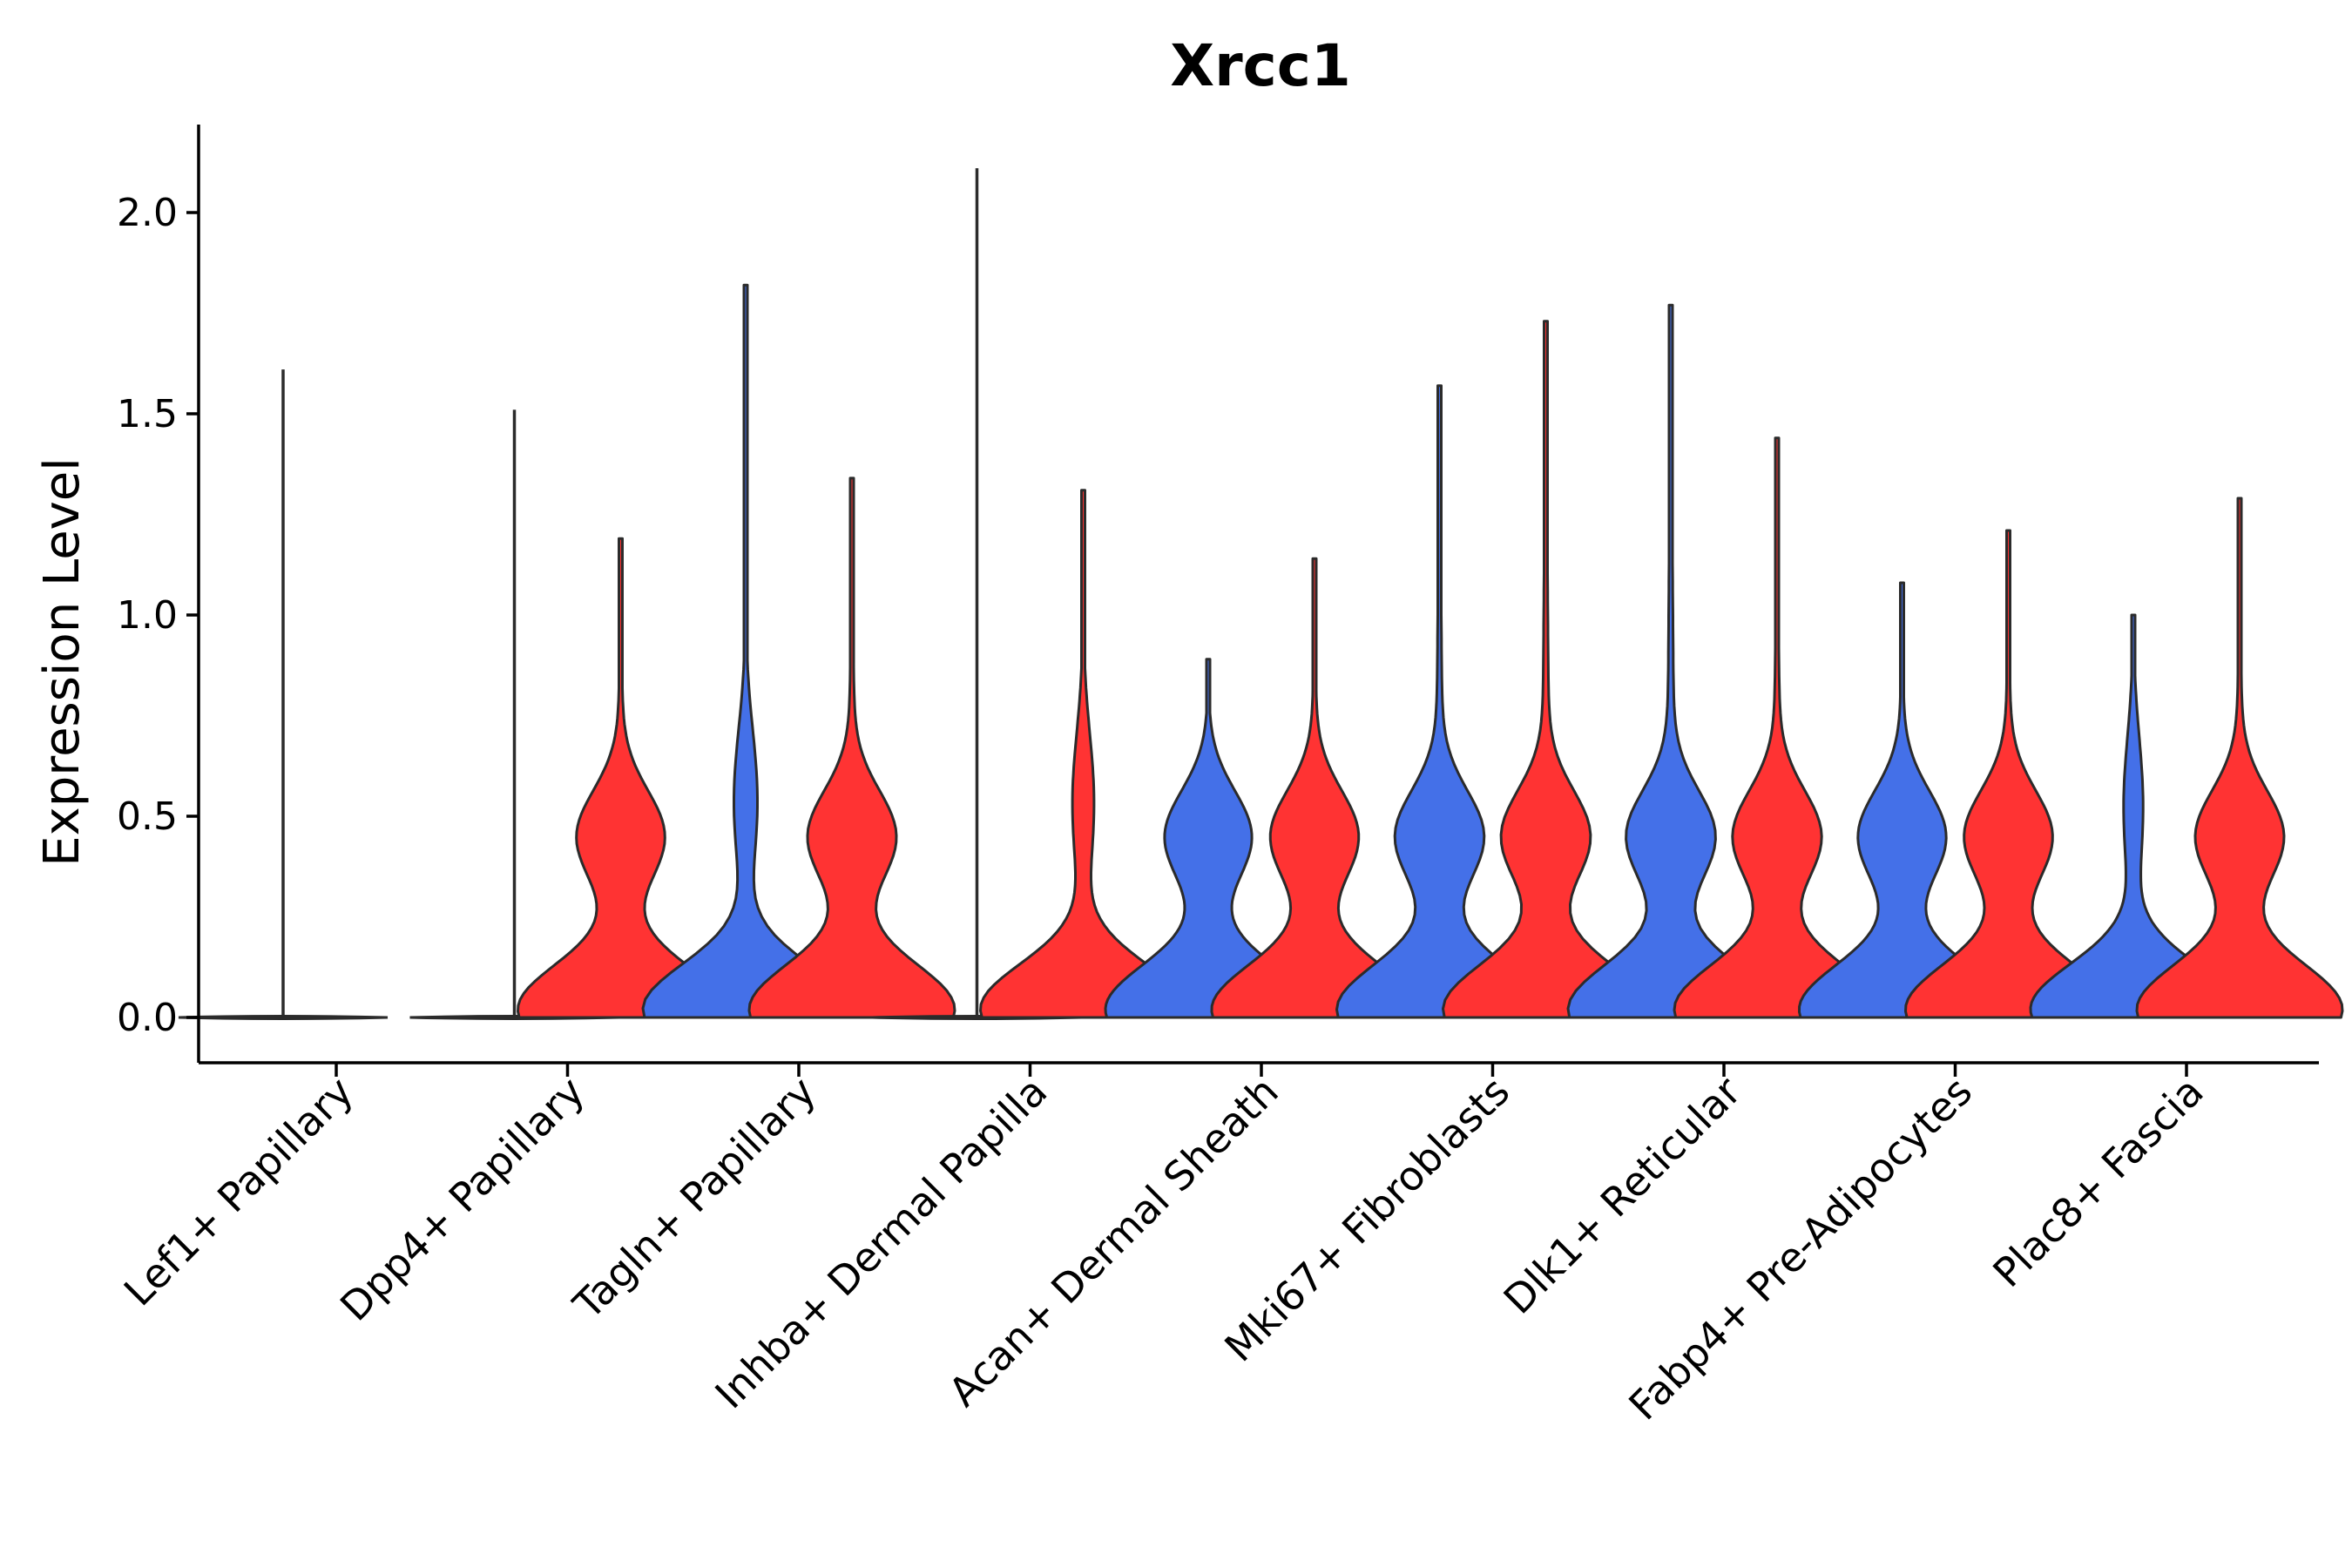  What do you see at coordinates (238, 1191) in the screenshot?
I see `x-tick-label: Lef1+ Papillary` at bounding box center [238, 1191].